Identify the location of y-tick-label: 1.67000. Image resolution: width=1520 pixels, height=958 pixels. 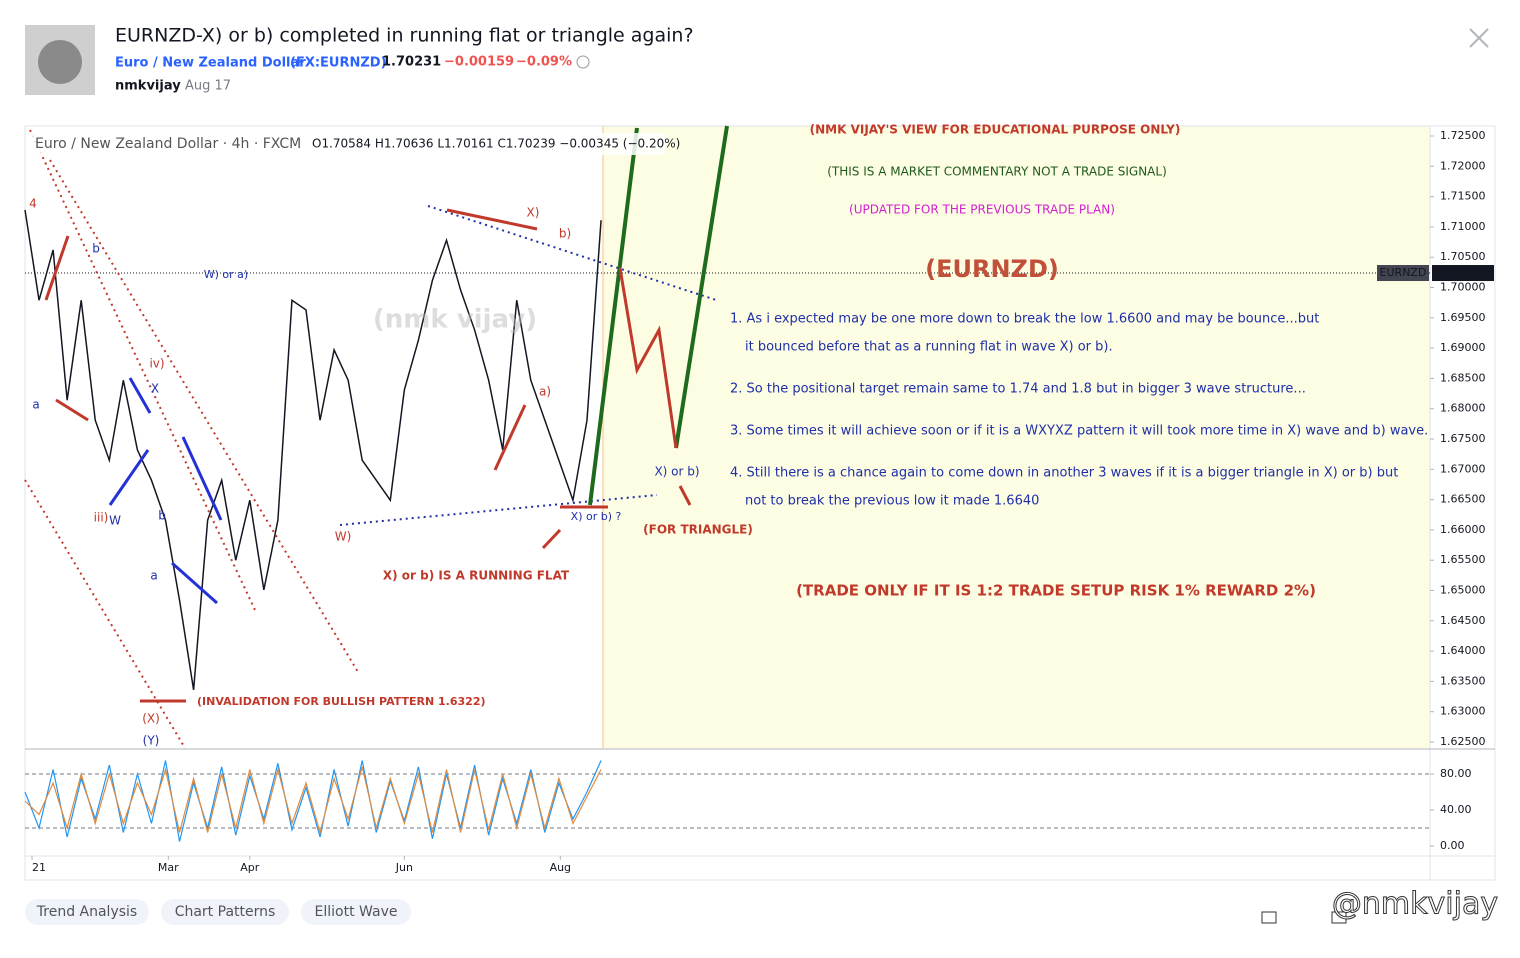
(1463, 468).